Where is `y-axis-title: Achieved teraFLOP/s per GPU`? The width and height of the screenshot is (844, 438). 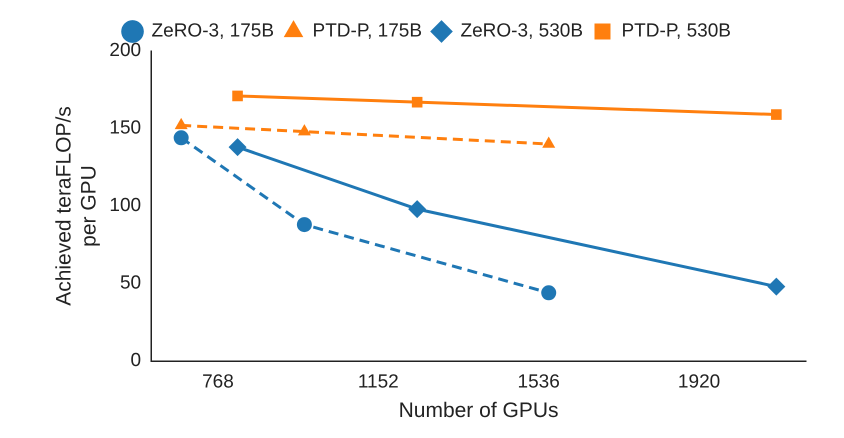
y-axis-title: Achieved teraFLOP/s per GPU is located at coordinates (76, 206).